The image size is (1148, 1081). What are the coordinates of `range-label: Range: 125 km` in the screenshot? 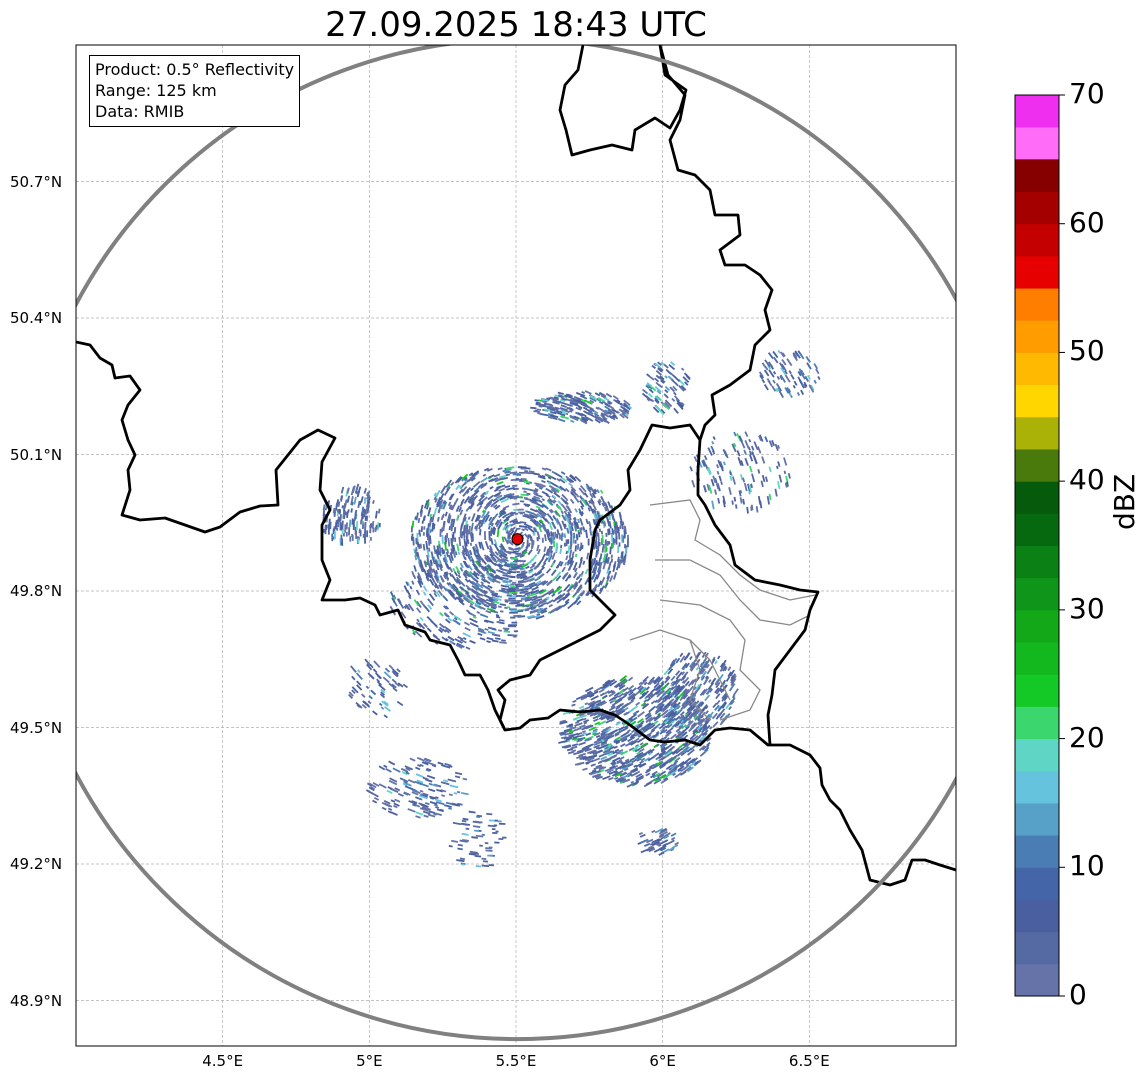 It's located at (156, 90).